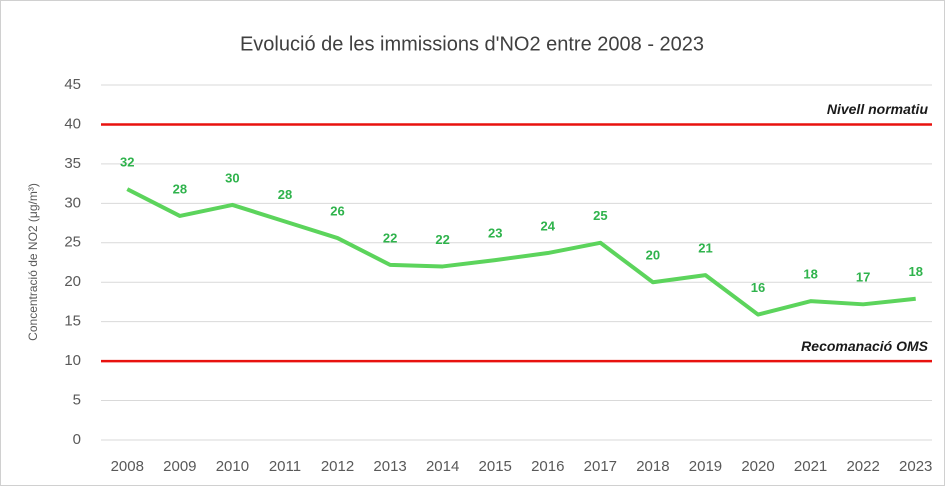 This screenshot has height=486, width=945. Describe the element at coordinates (810, 466) in the screenshot. I see `x-tick-label: 2021` at that location.